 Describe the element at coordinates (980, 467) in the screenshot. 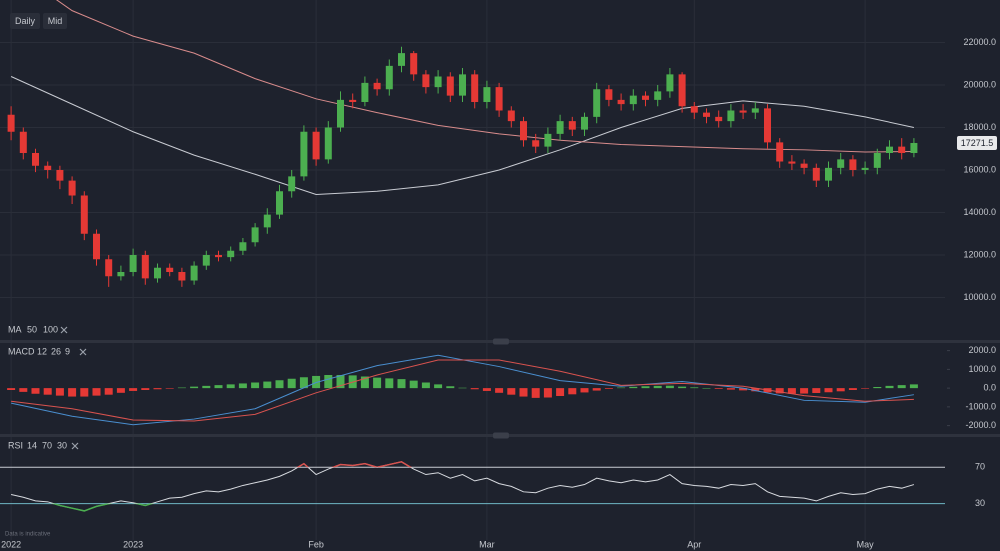

I see `y-tick-label: 70` at that location.